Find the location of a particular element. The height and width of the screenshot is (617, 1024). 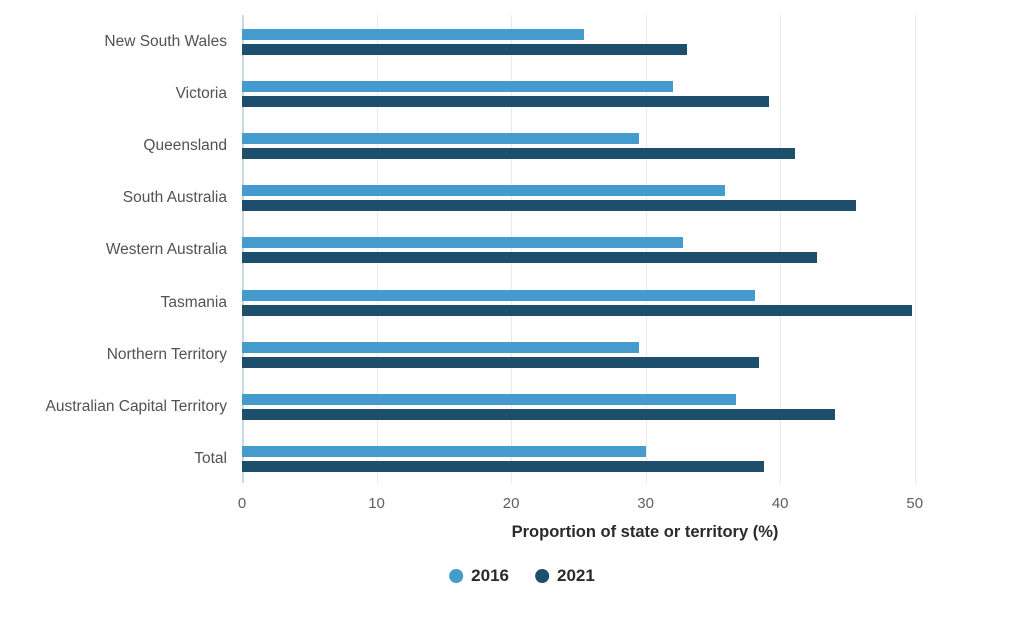

bar-2016-tasmania is located at coordinates (498, 295).